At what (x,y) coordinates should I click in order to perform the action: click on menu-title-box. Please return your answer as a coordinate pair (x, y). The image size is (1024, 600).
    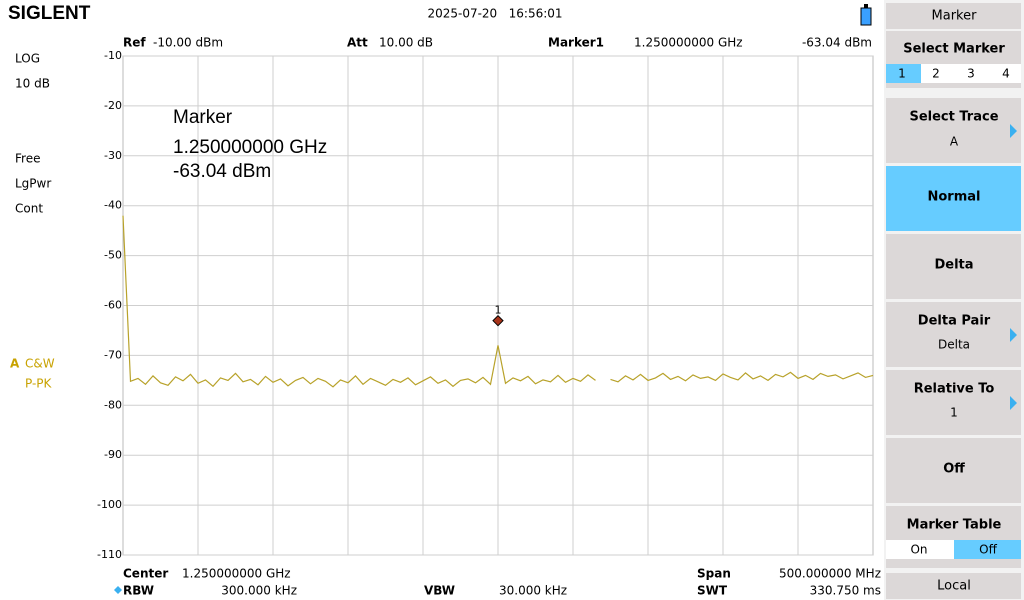
    Looking at the image, I should click on (953, 16).